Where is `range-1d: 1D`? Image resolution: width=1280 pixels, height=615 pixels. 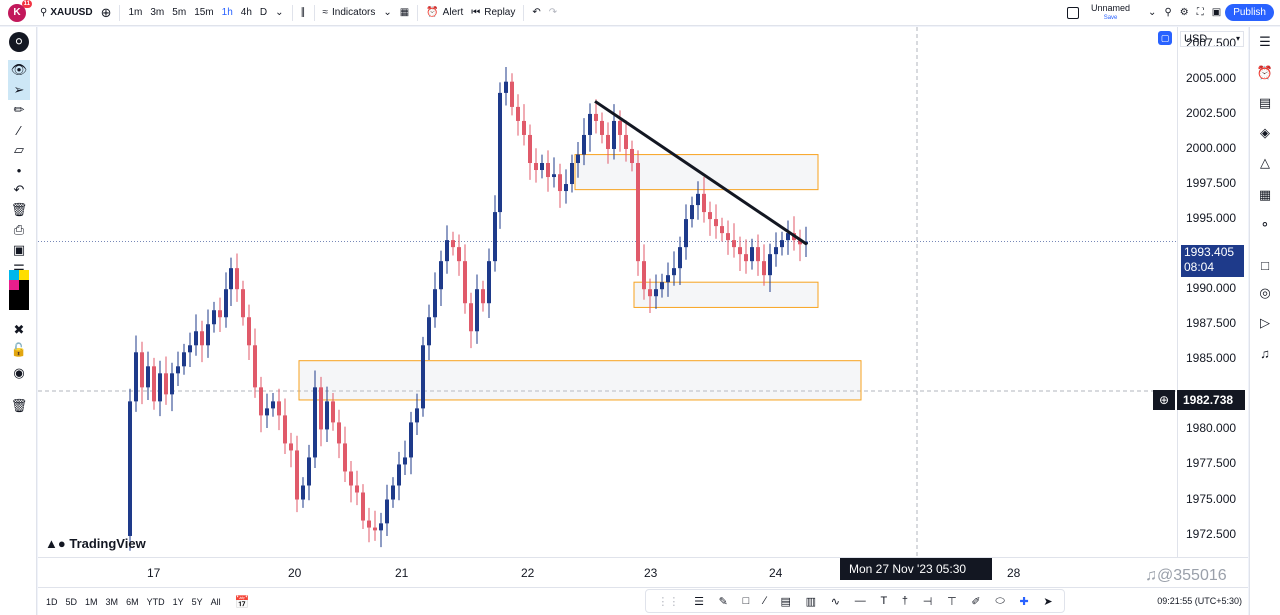 range-1d: 1D is located at coordinates (52, 601).